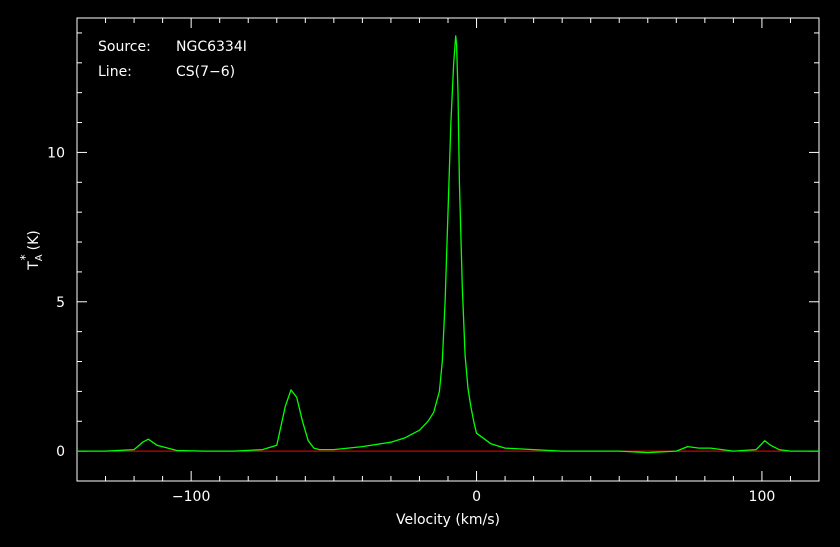 The width and height of the screenshot is (840, 547). Describe the element at coordinates (448, 520) in the screenshot. I see `x-axis-label: Velocity (km/s)` at that location.